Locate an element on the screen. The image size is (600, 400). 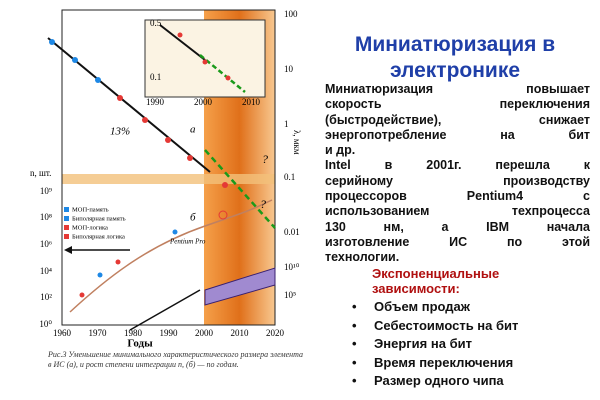
bullet-item: Объем продаж is located at coordinates (435, 307).